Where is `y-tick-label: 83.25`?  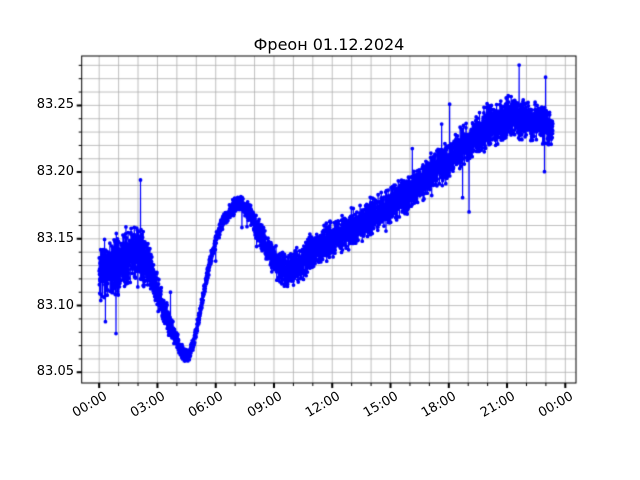
y-tick-label: 83.25 is located at coordinates (55, 105).